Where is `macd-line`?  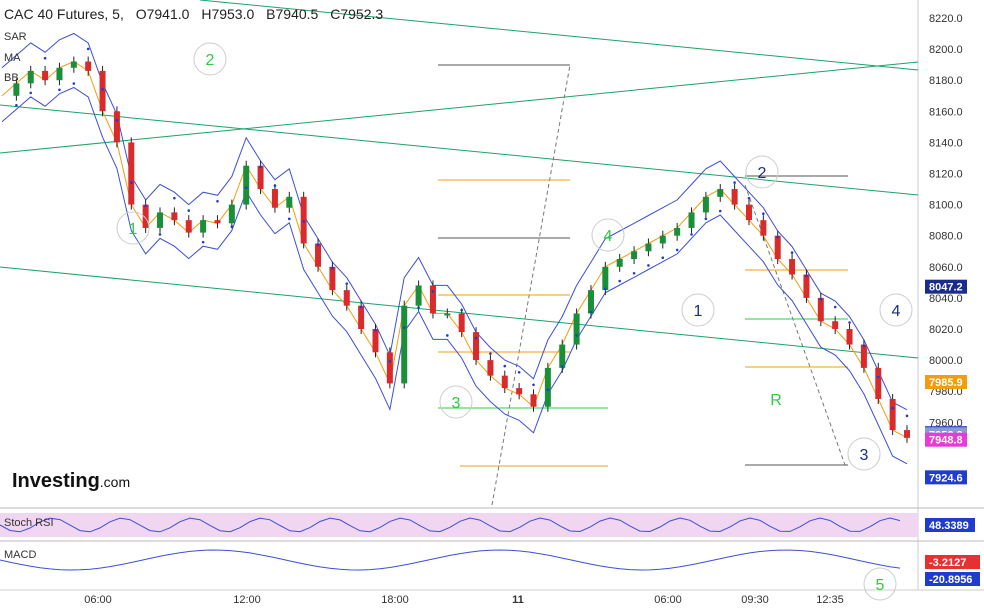
macd-line is located at coordinates (450, 560).